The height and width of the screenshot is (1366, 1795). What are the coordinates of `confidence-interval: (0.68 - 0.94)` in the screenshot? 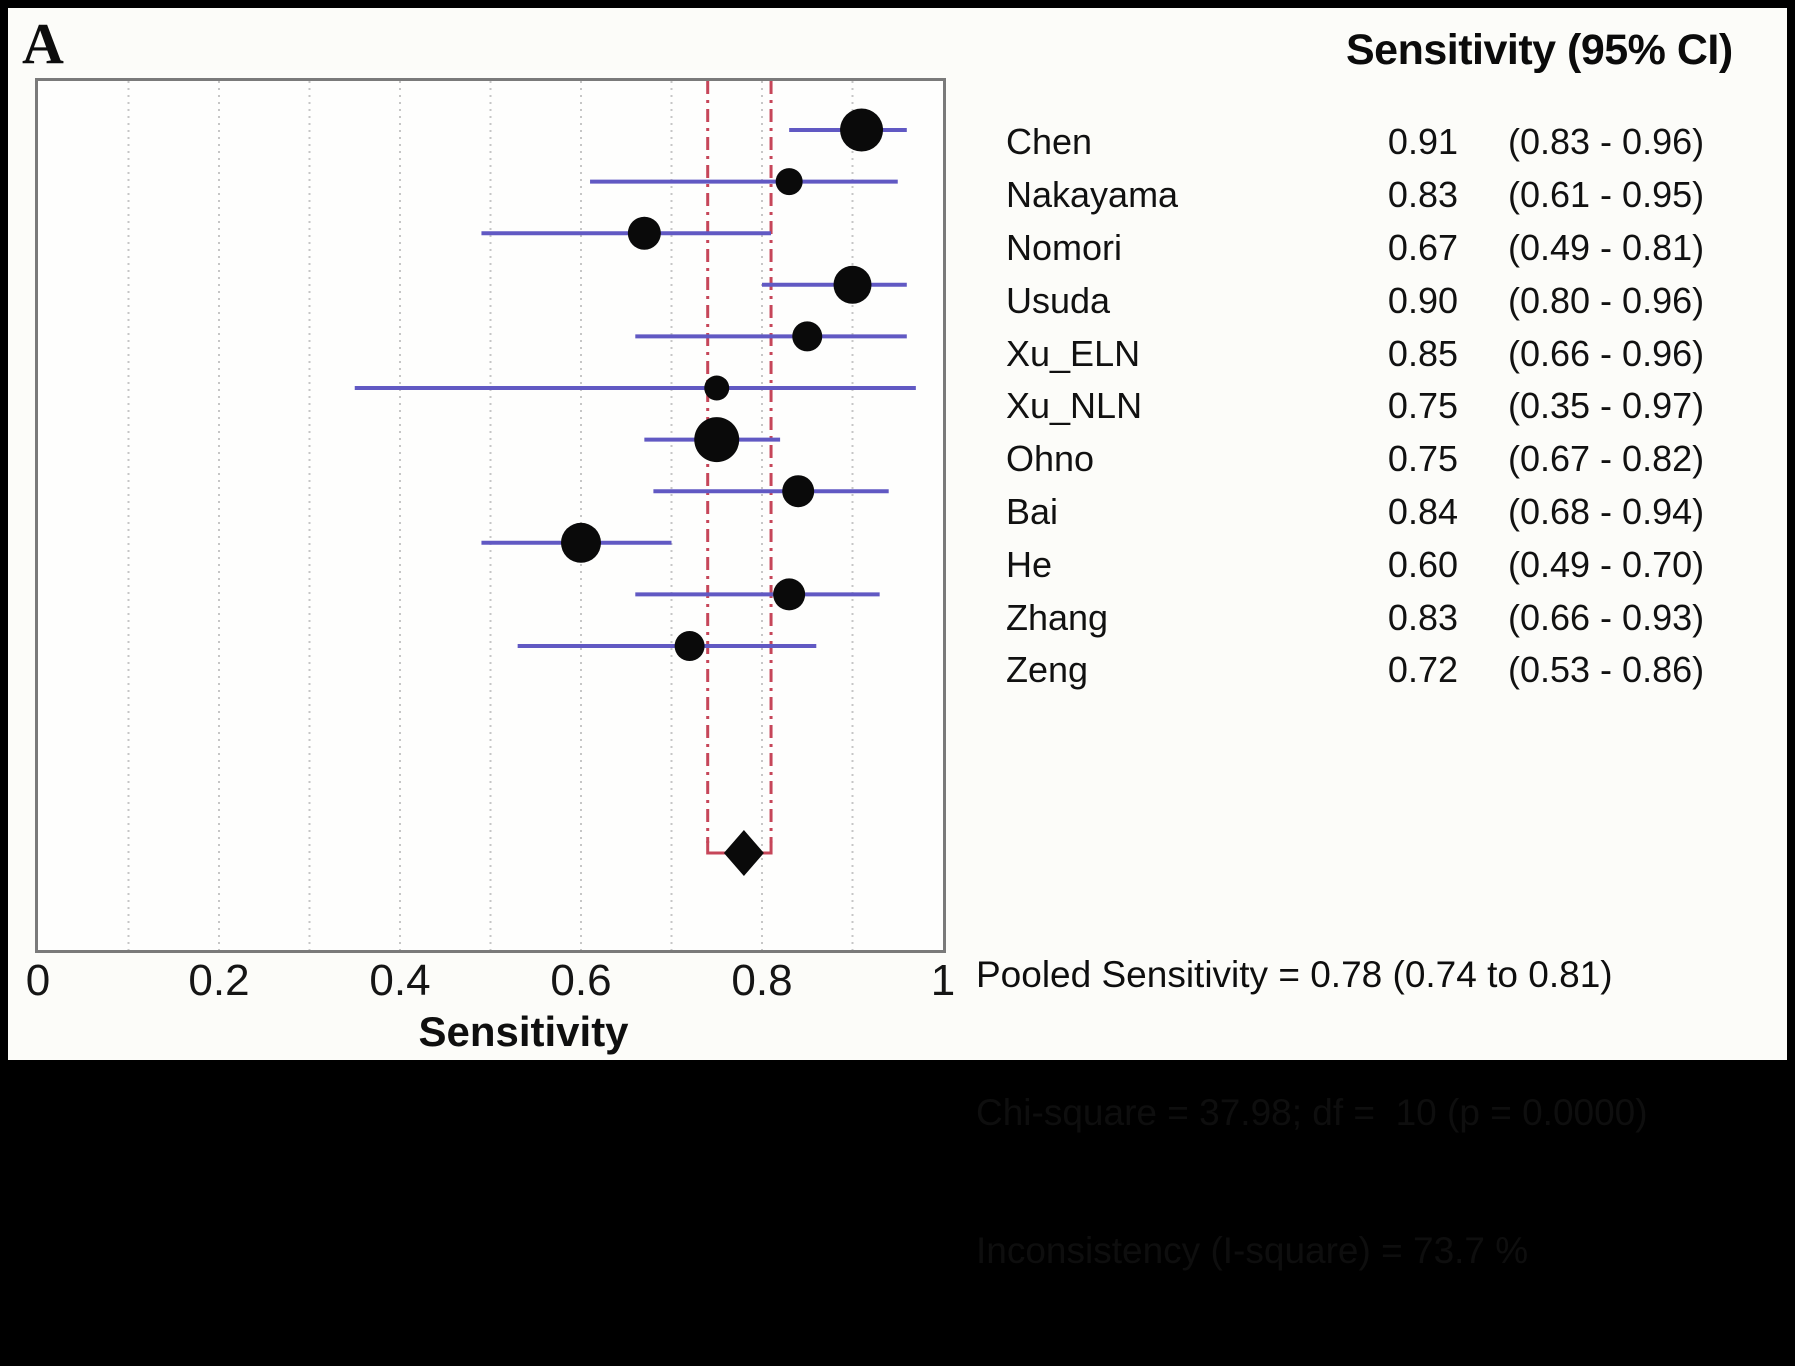 It's located at (1606, 511).